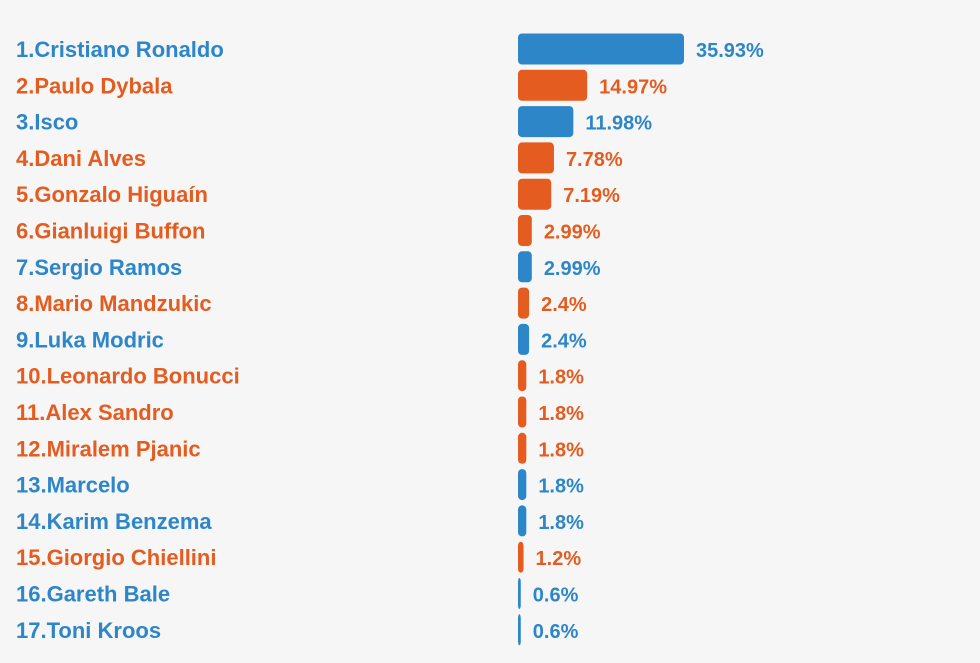  What do you see at coordinates (633, 87) in the screenshot?
I see `value-label: 14.97%` at bounding box center [633, 87].